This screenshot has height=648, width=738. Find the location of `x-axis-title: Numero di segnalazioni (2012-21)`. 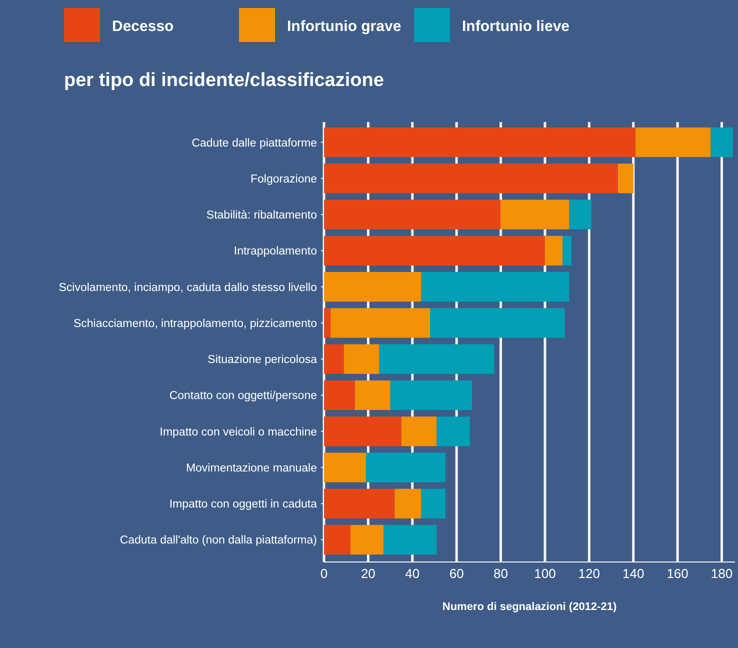

x-axis-title: Numero di segnalazioni (2012-21) is located at coordinates (529, 607).